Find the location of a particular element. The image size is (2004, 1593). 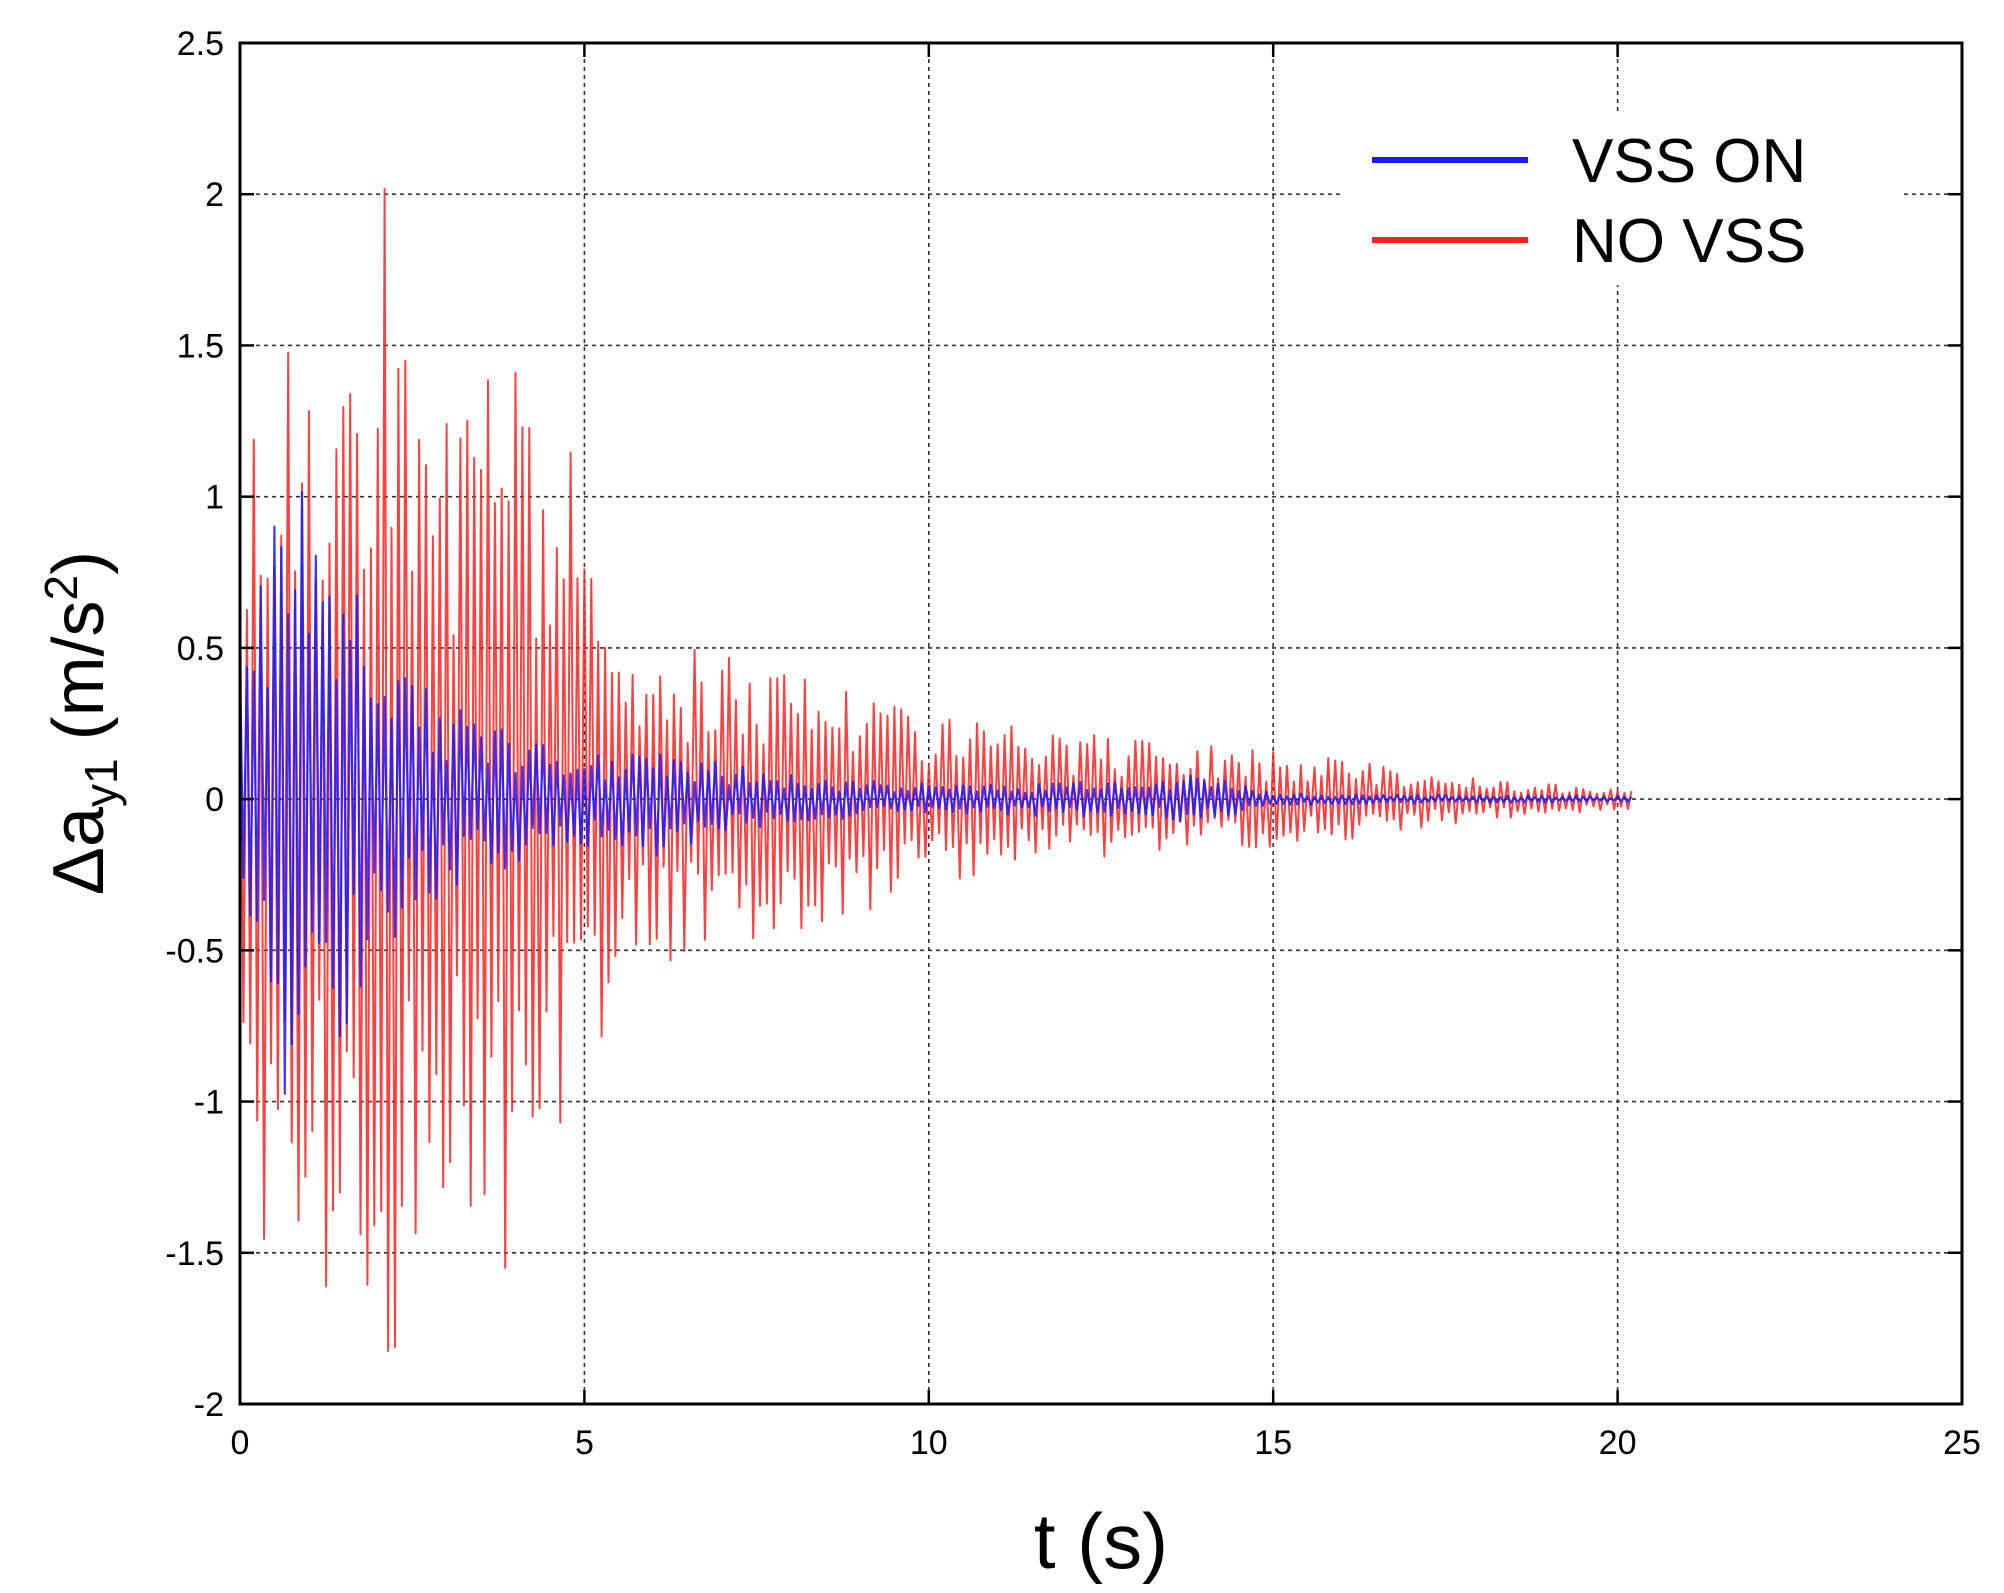

x-axis-title: t (s) is located at coordinates (1101, 1541).